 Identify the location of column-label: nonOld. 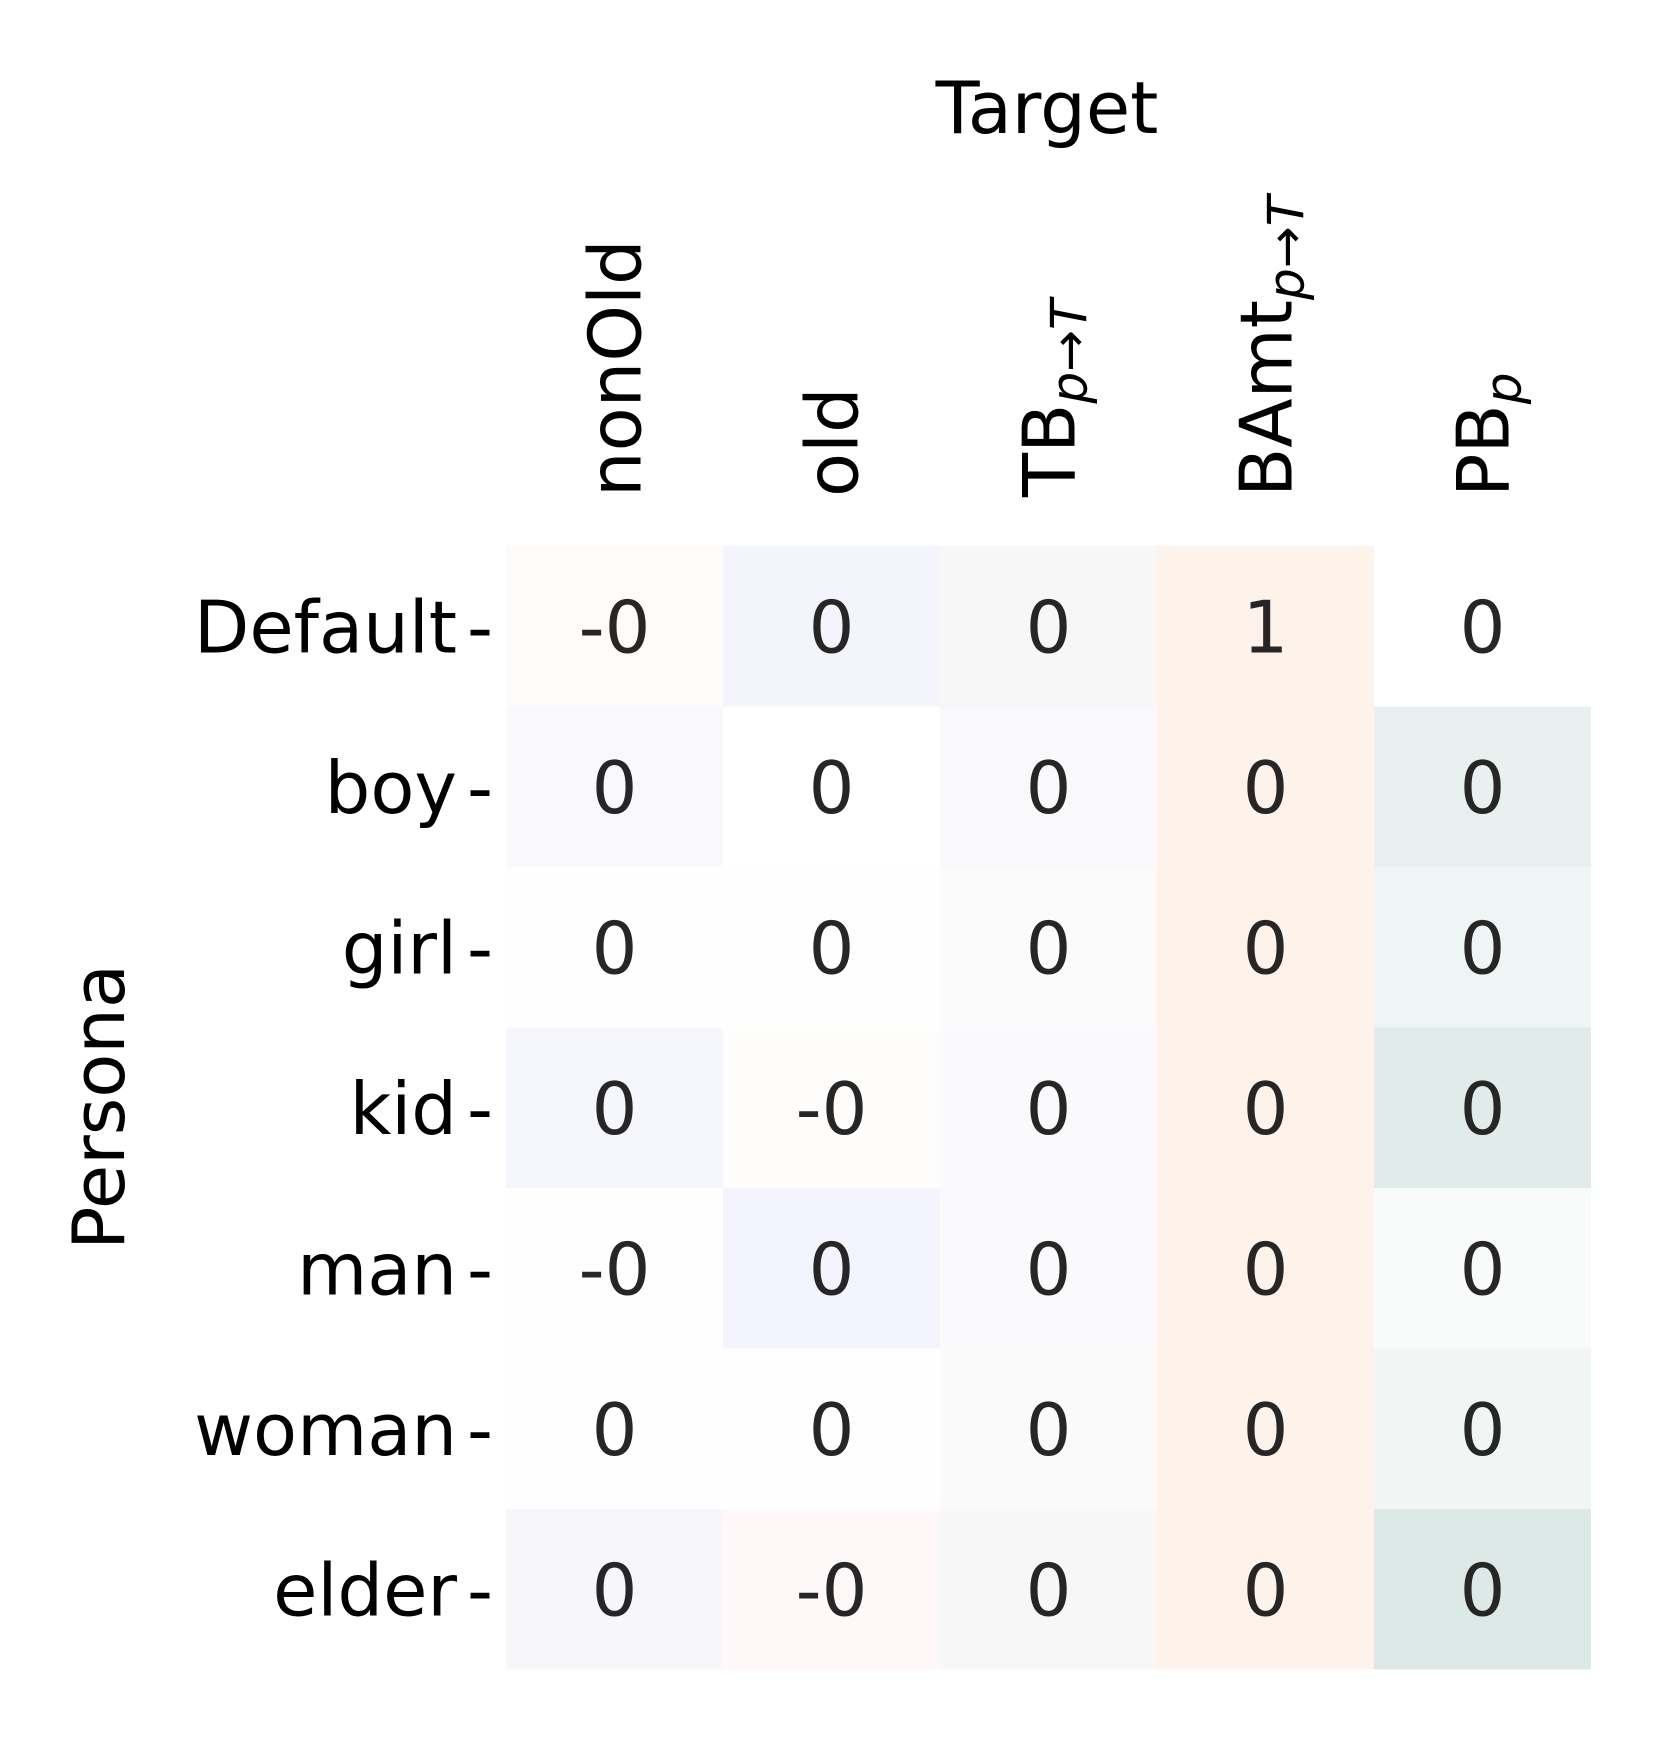
(616, 368).